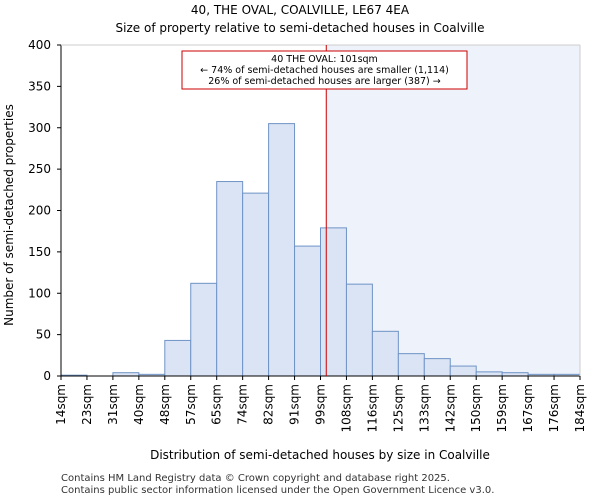  I want to click on bar-65sqm, so click(230, 279).